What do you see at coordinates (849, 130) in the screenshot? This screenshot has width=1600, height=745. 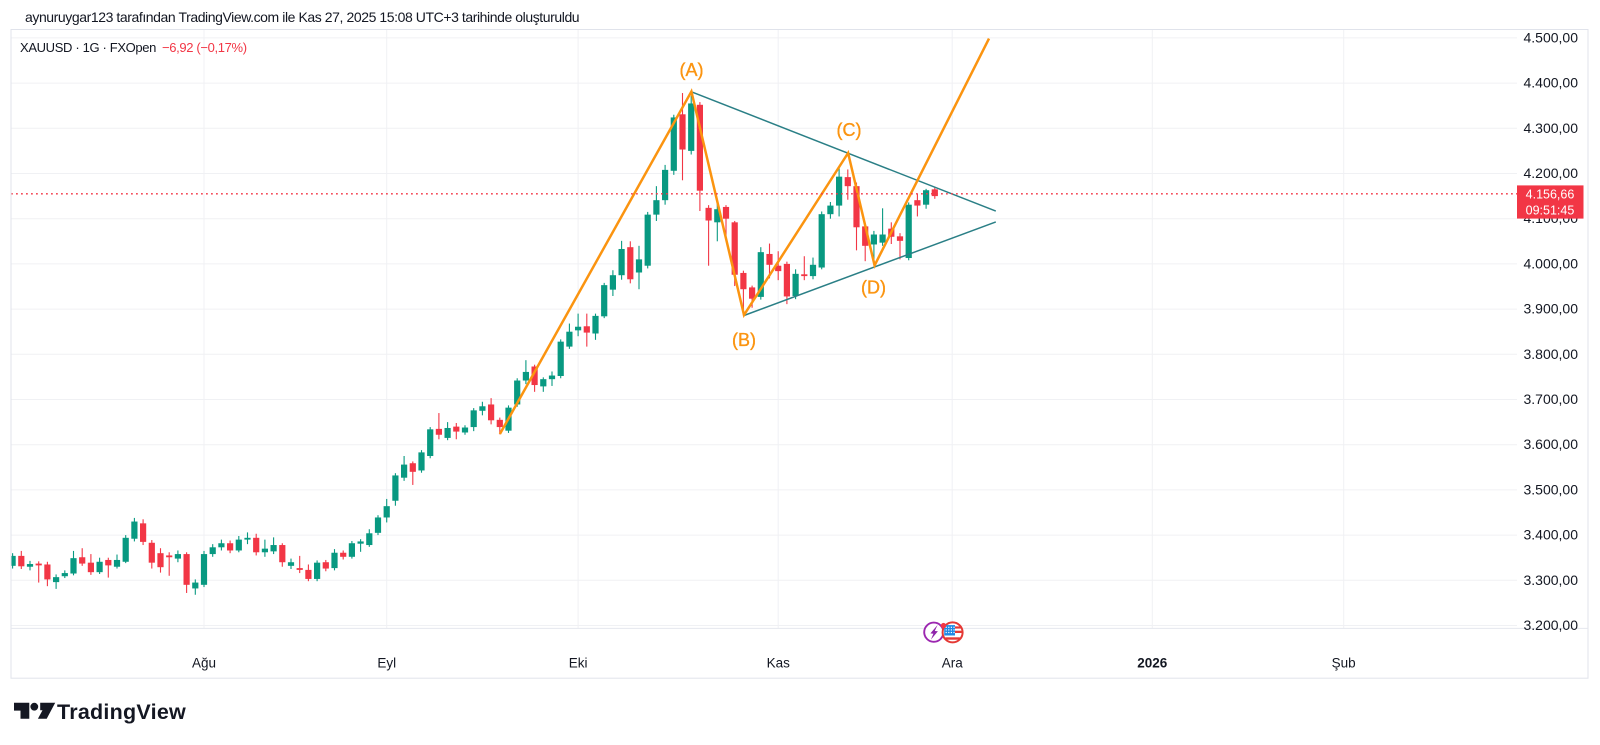 I see `svg-text: (C)` at bounding box center [849, 130].